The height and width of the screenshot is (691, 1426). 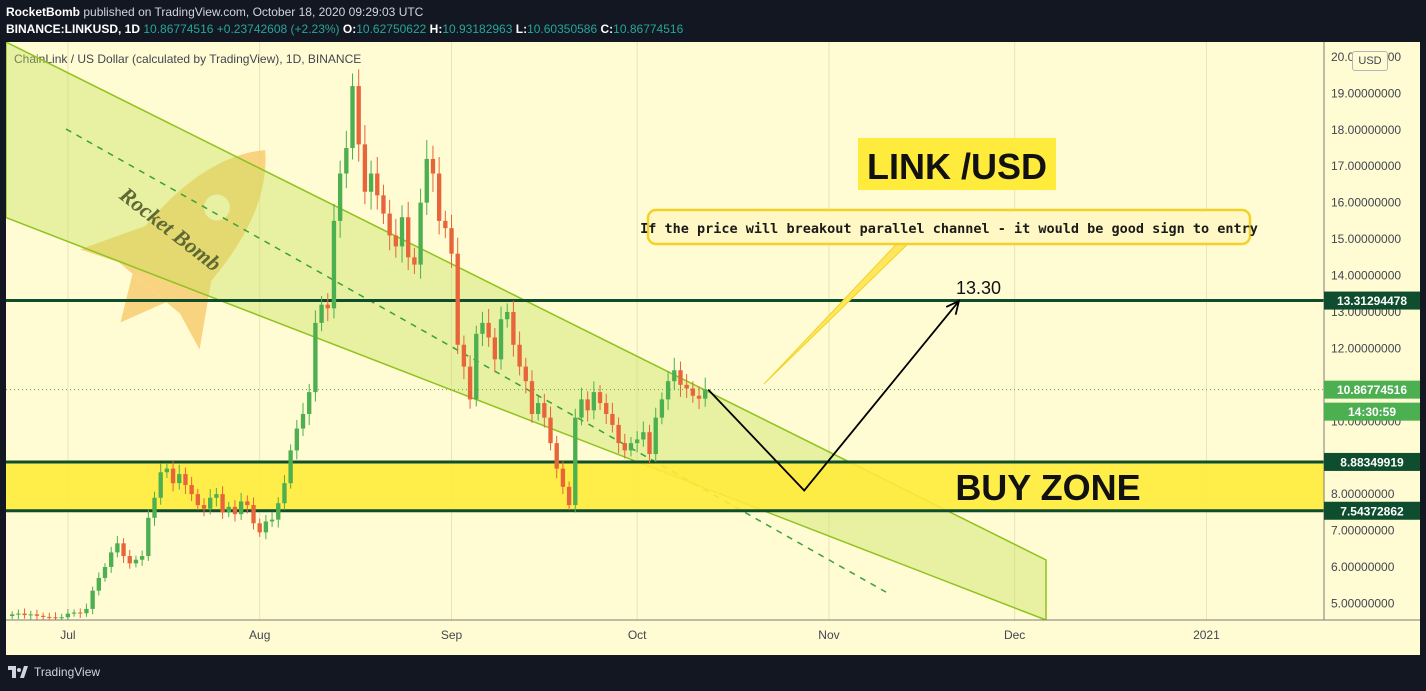 I want to click on callout-box, so click(x=949, y=227).